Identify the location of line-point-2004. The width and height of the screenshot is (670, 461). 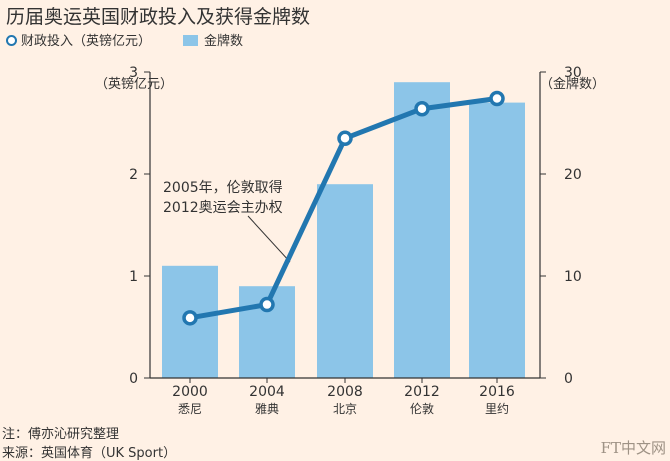
(267, 304).